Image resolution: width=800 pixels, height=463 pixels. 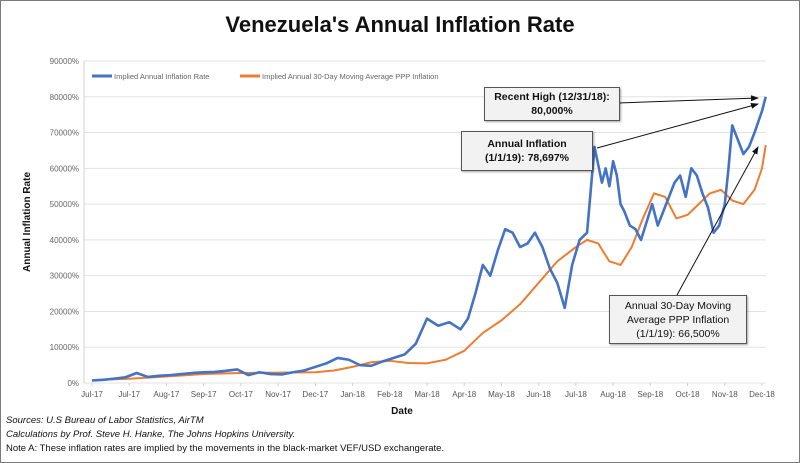 I want to click on x-tick-label: Sep-17, so click(x=204, y=394).